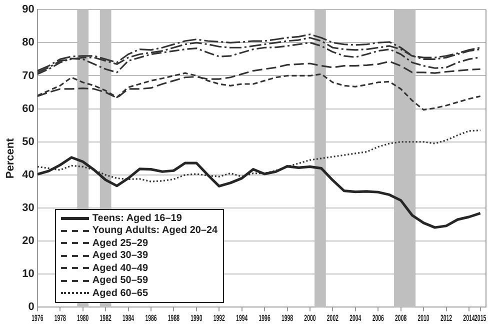 The image size is (500, 328). Describe the element at coordinates (28, 10) in the screenshot. I see `y-tick-label: 90` at that location.